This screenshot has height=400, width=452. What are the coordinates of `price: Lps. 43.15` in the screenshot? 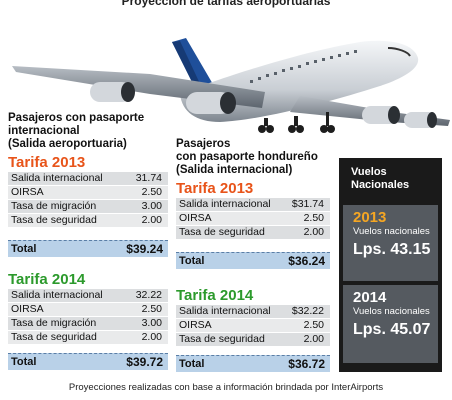 It's located at (392, 249).